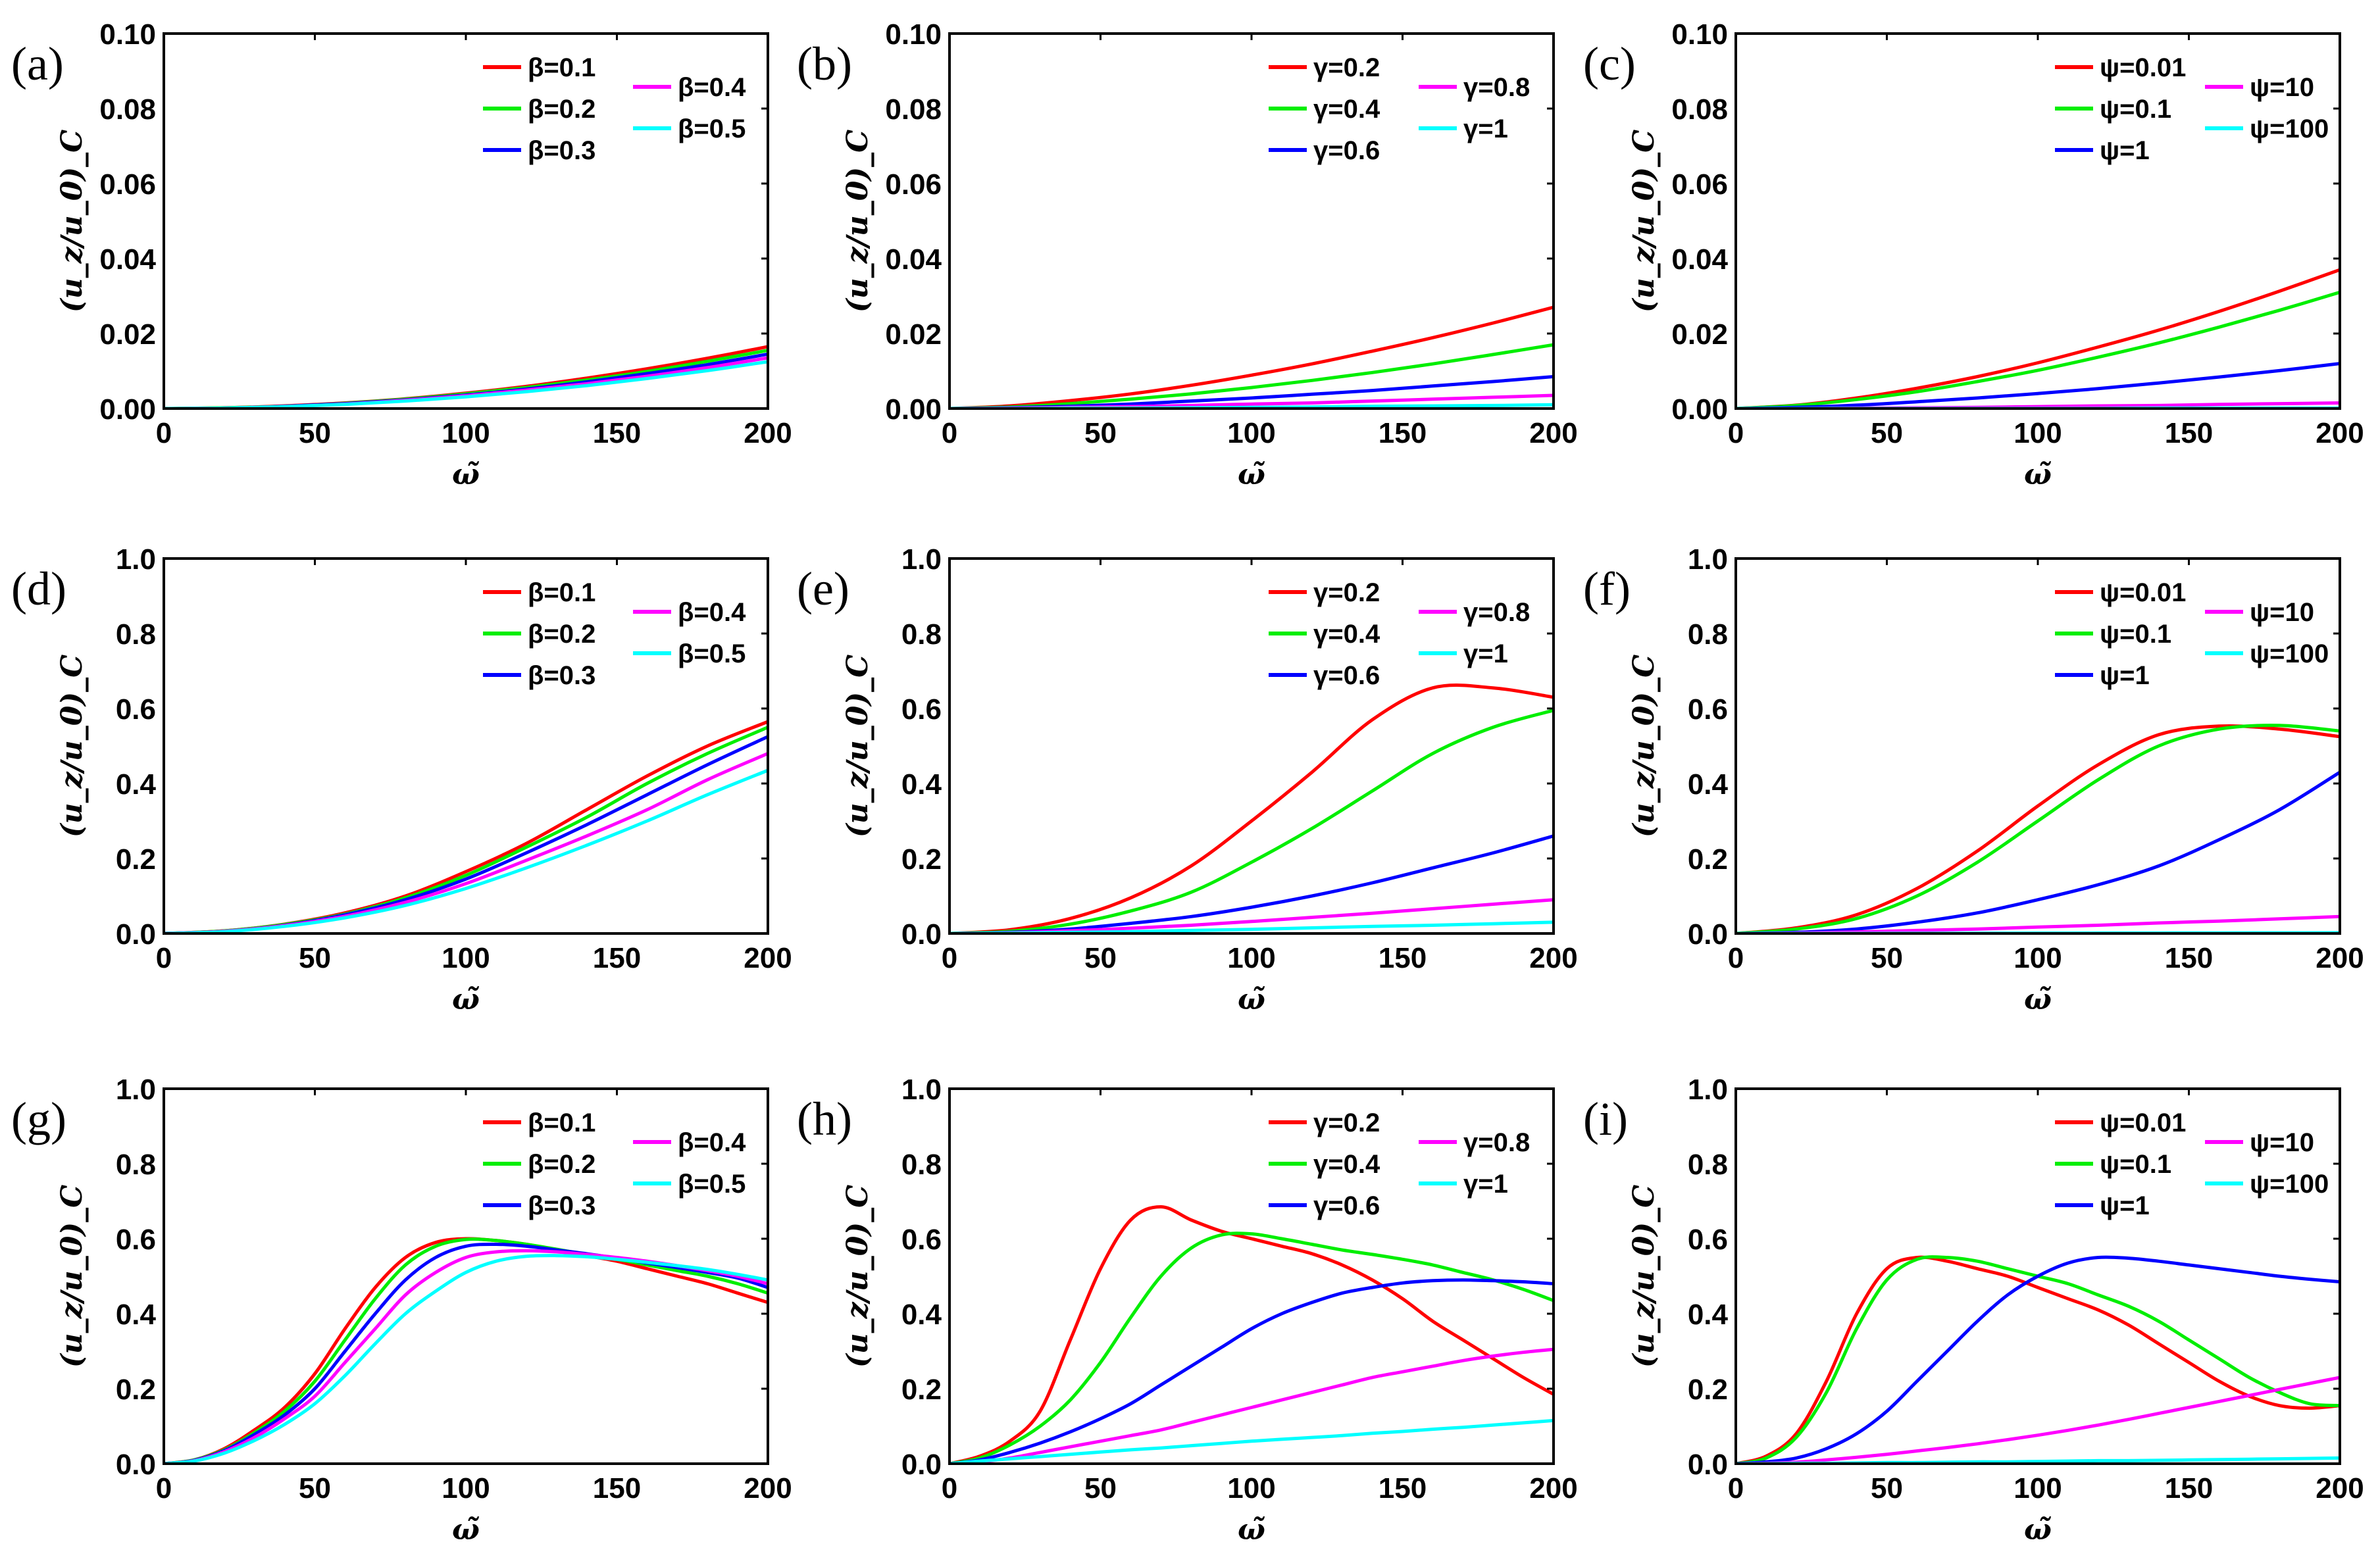  What do you see at coordinates (921, 1315) in the screenshot?
I see `y-tick-label: 0.4` at bounding box center [921, 1315].